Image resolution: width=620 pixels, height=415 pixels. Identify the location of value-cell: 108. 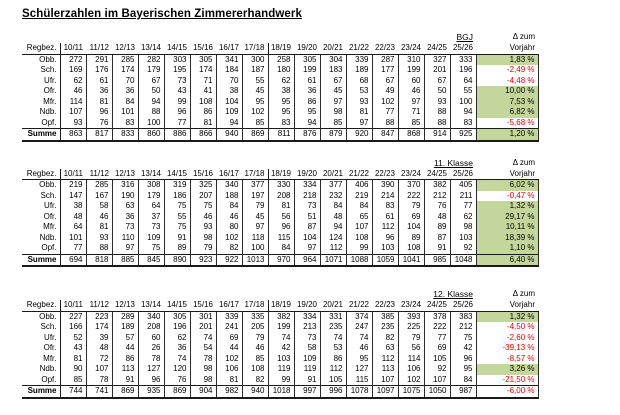
(202, 101).